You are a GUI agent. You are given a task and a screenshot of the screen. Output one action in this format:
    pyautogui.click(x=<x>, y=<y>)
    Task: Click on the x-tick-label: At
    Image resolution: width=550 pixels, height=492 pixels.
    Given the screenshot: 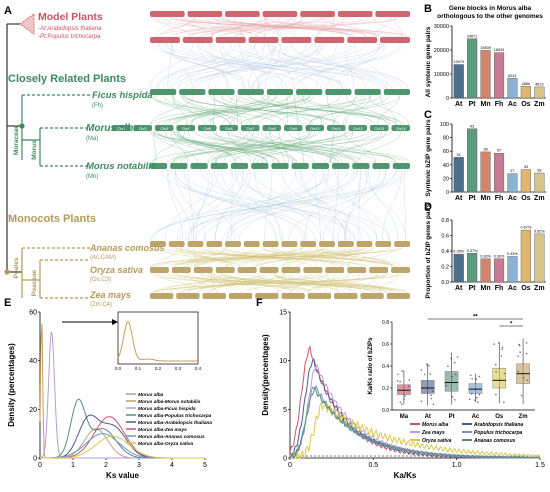 What is the action you would take?
    pyautogui.click(x=459, y=288)
    